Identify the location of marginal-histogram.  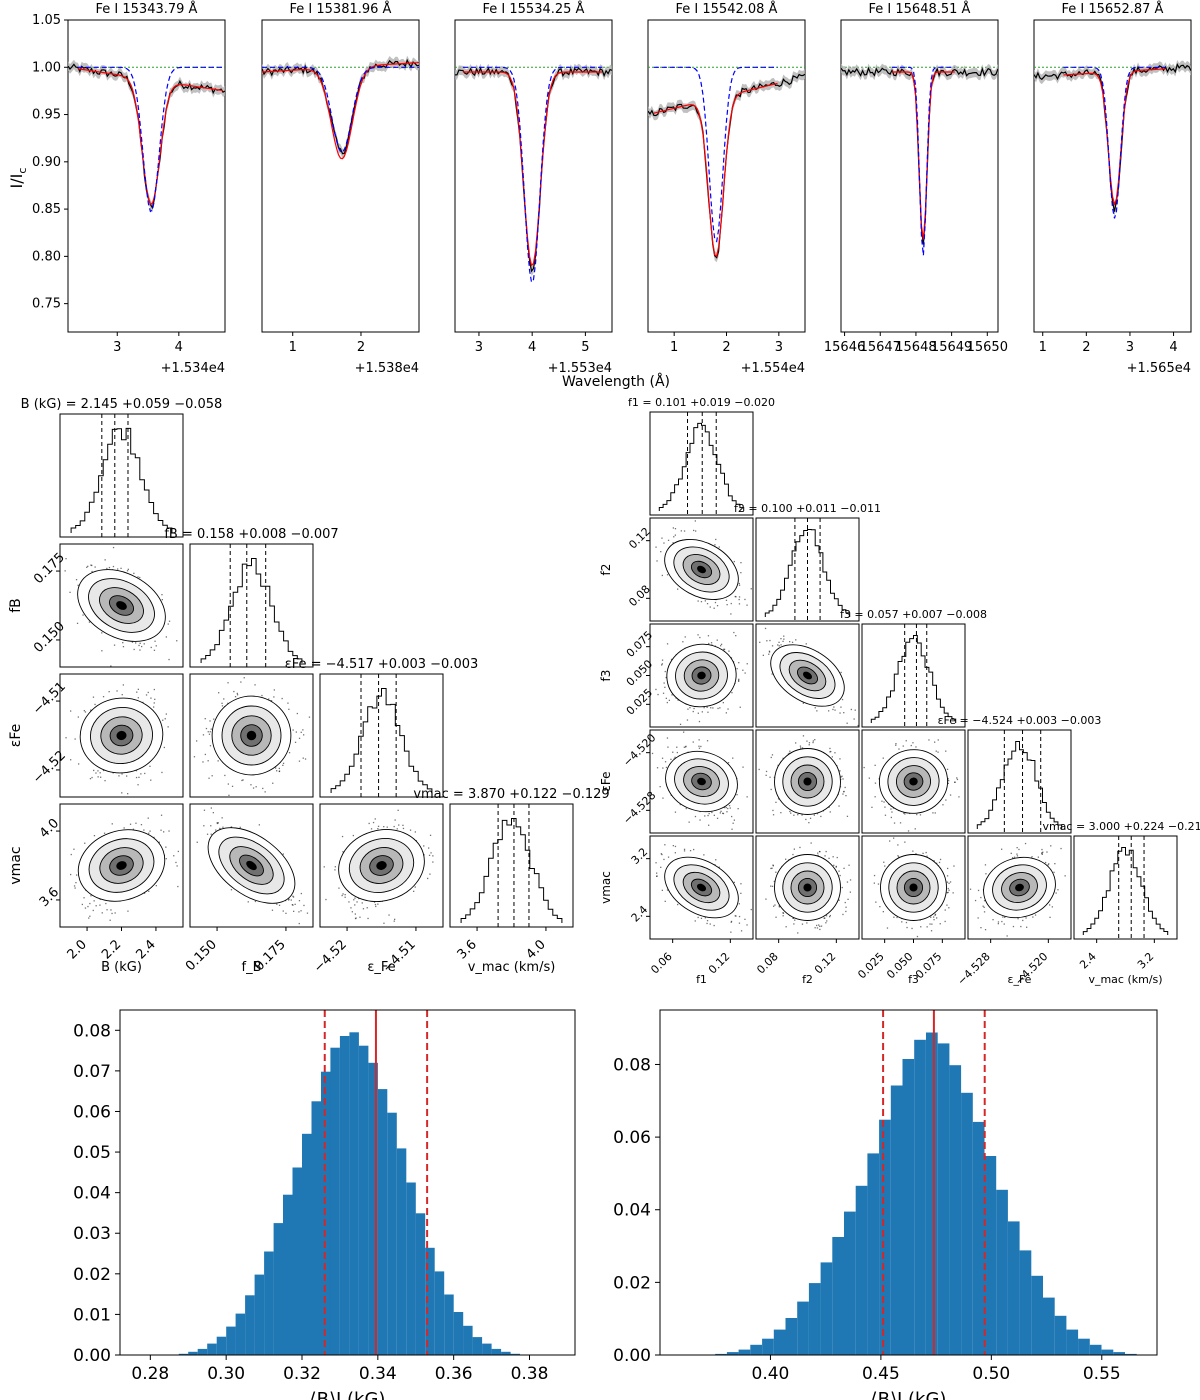
(807, 573).